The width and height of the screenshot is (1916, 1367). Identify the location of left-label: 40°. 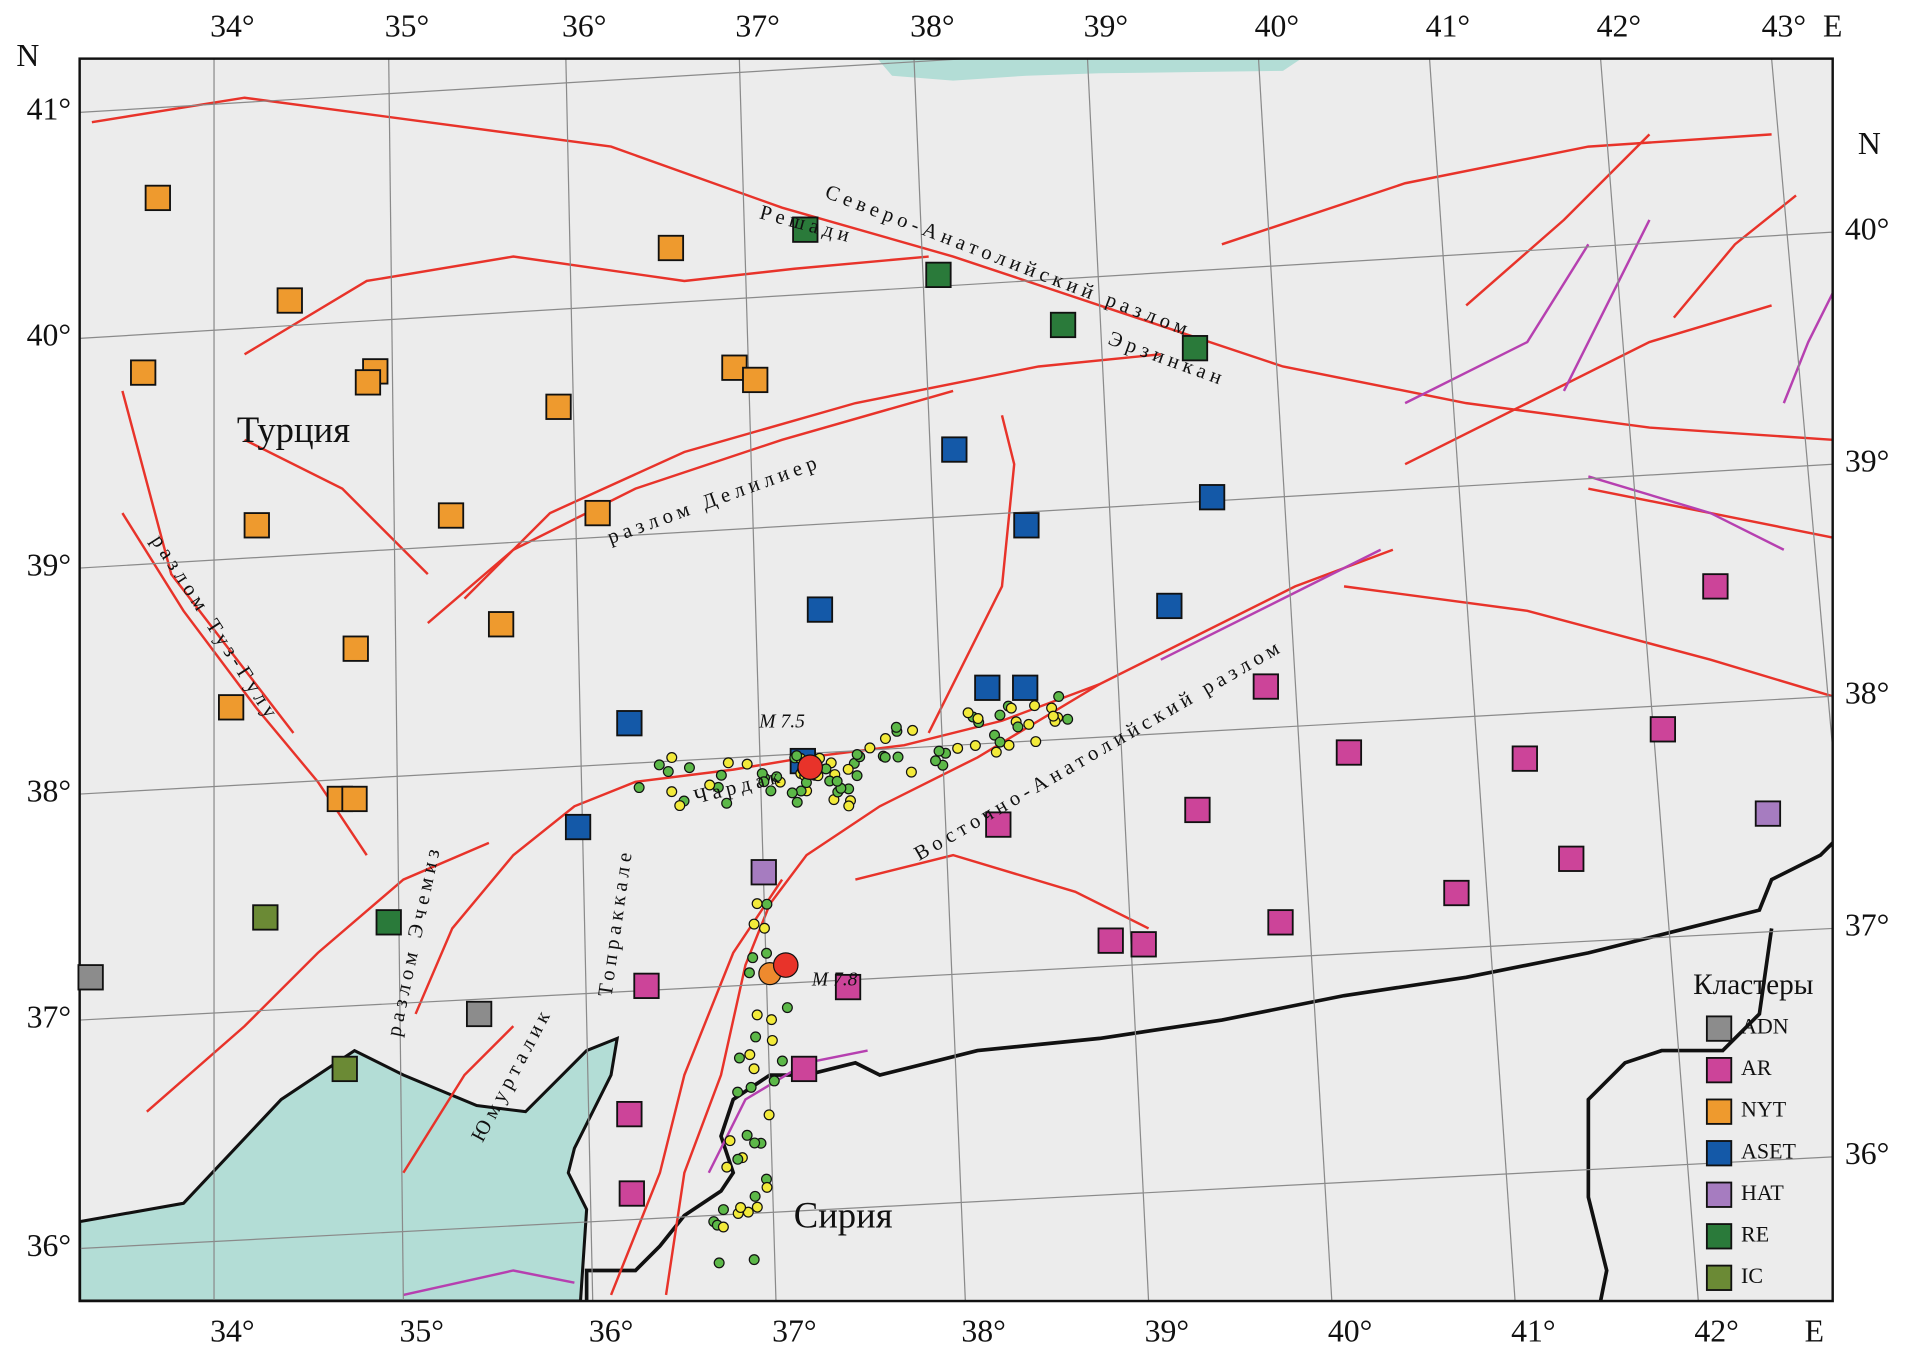
(49, 335).